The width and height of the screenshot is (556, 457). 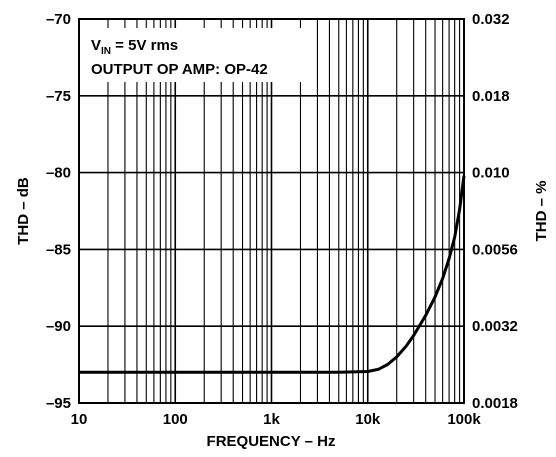 I want to click on annotation-vin: VIN = 5V rms, so click(x=134, y=47).